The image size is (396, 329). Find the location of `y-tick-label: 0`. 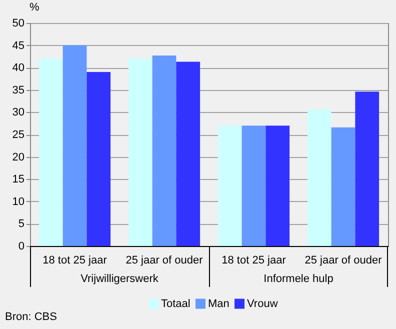

y-tick-label: 0 is located at coordinates (21, 246).